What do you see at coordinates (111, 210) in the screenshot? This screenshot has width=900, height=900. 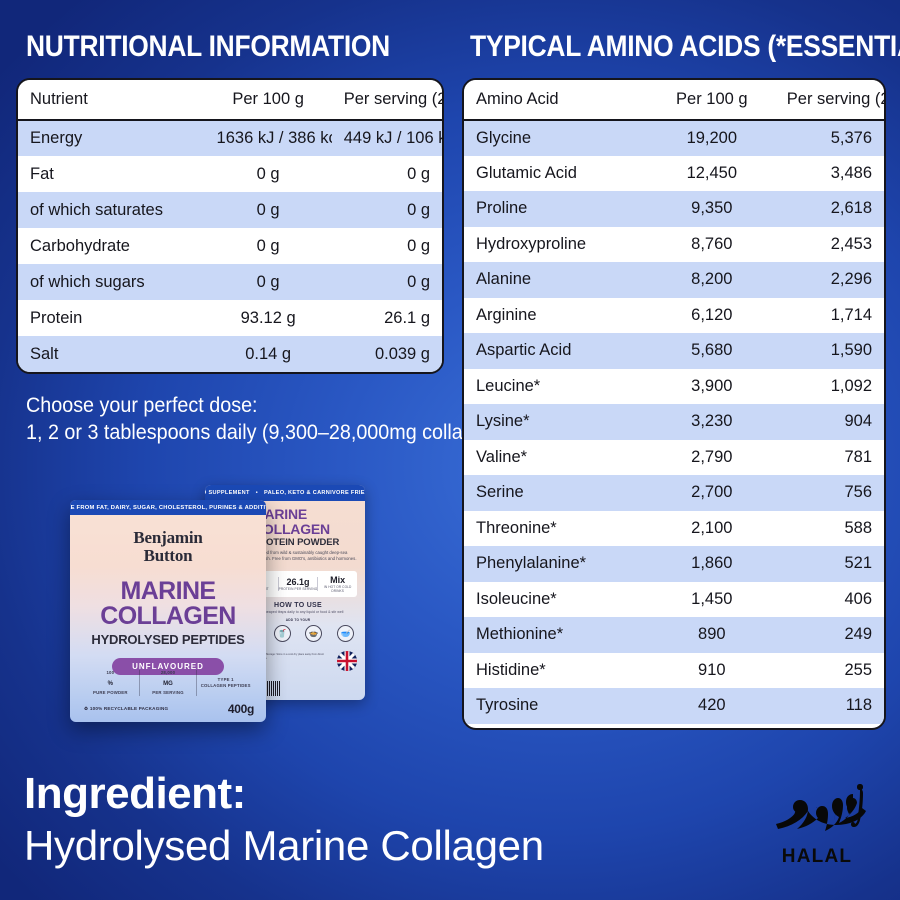 I see `cell-name: of which saturates` at bounding box center [111, 210].